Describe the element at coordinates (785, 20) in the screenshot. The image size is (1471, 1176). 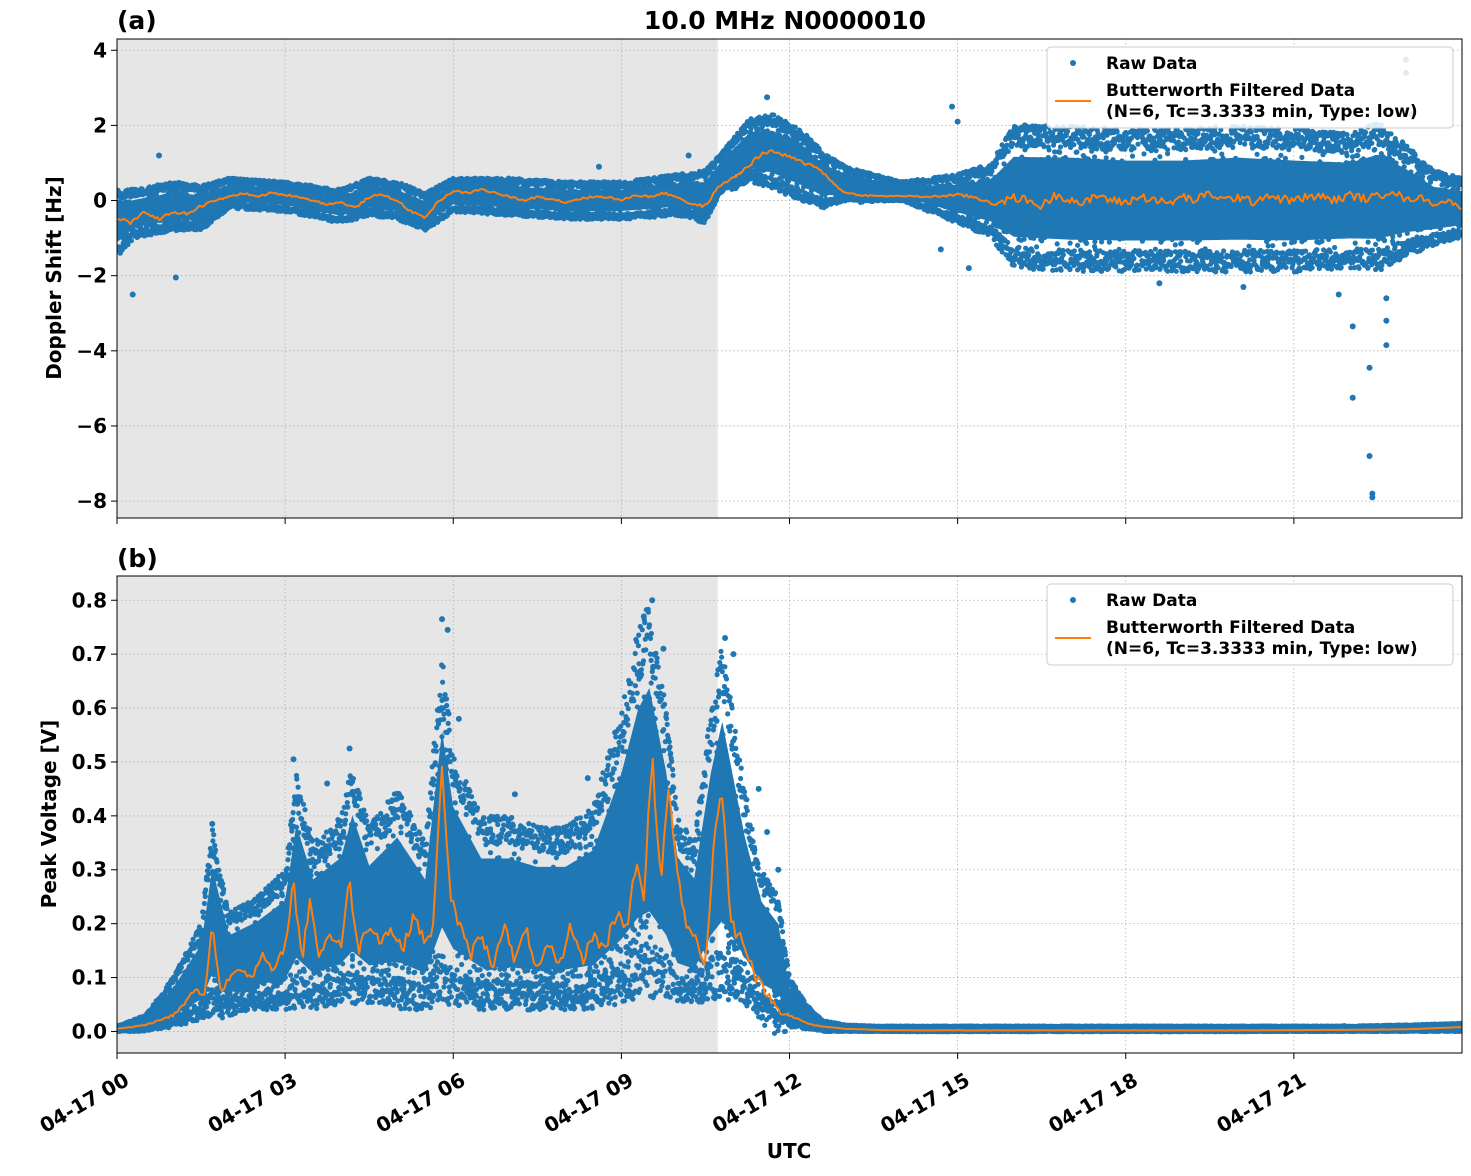
I see `chart-title: 10.0 MHz N0000010` at that location.